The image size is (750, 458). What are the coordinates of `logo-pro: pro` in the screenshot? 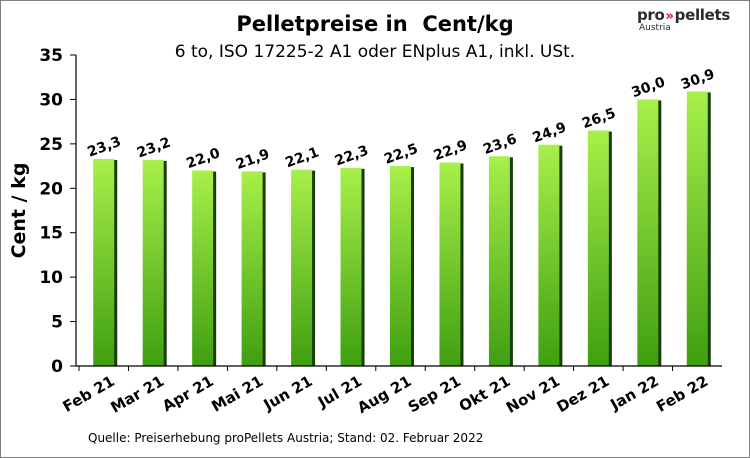 It's located at (651, 15).